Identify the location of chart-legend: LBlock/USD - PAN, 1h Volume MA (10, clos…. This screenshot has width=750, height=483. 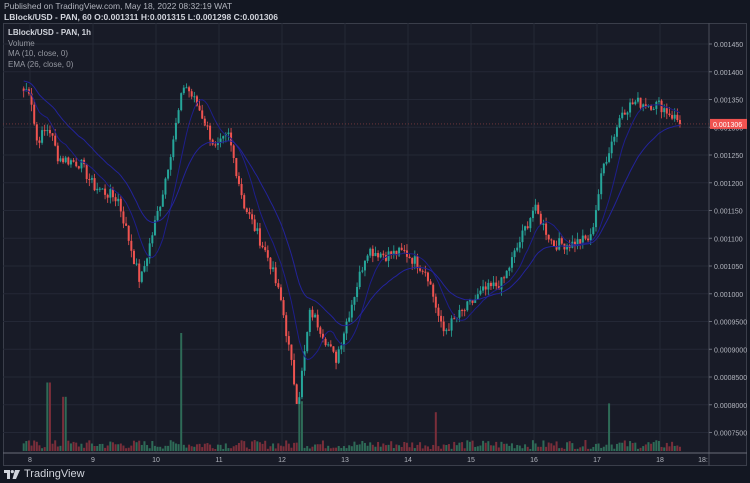
(49, 49).